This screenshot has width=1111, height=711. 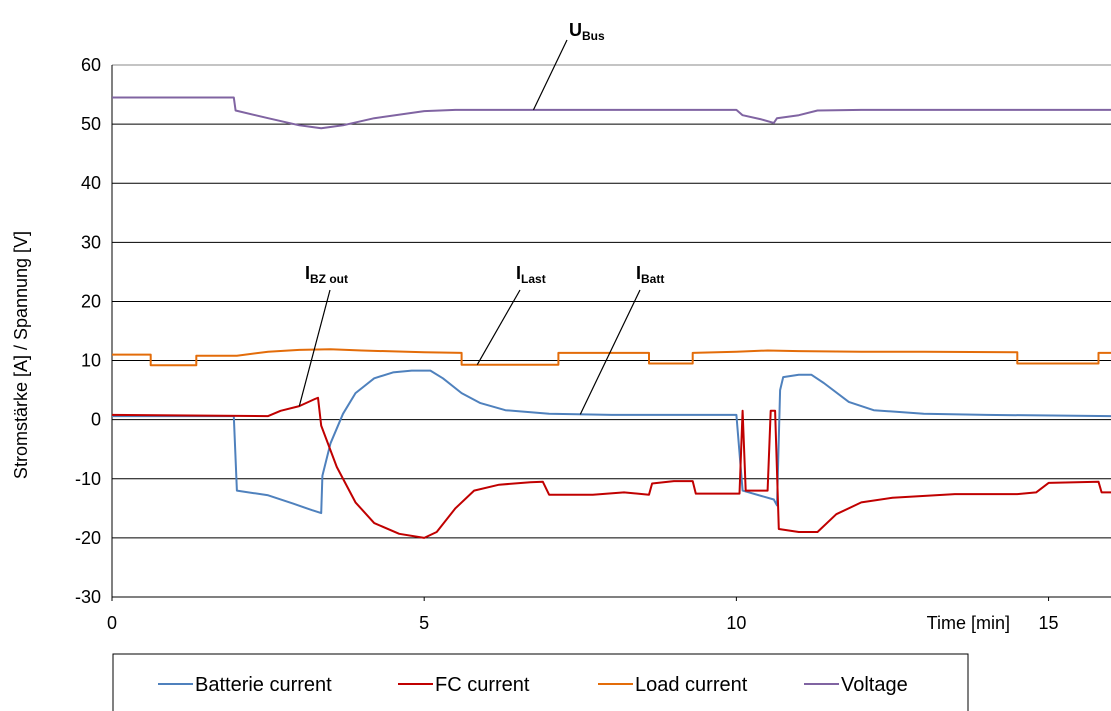 What do you see at coordinates (112, 623) in the screenshot?
I see `x-tick-label: 0` at bounding box center [112, 623].